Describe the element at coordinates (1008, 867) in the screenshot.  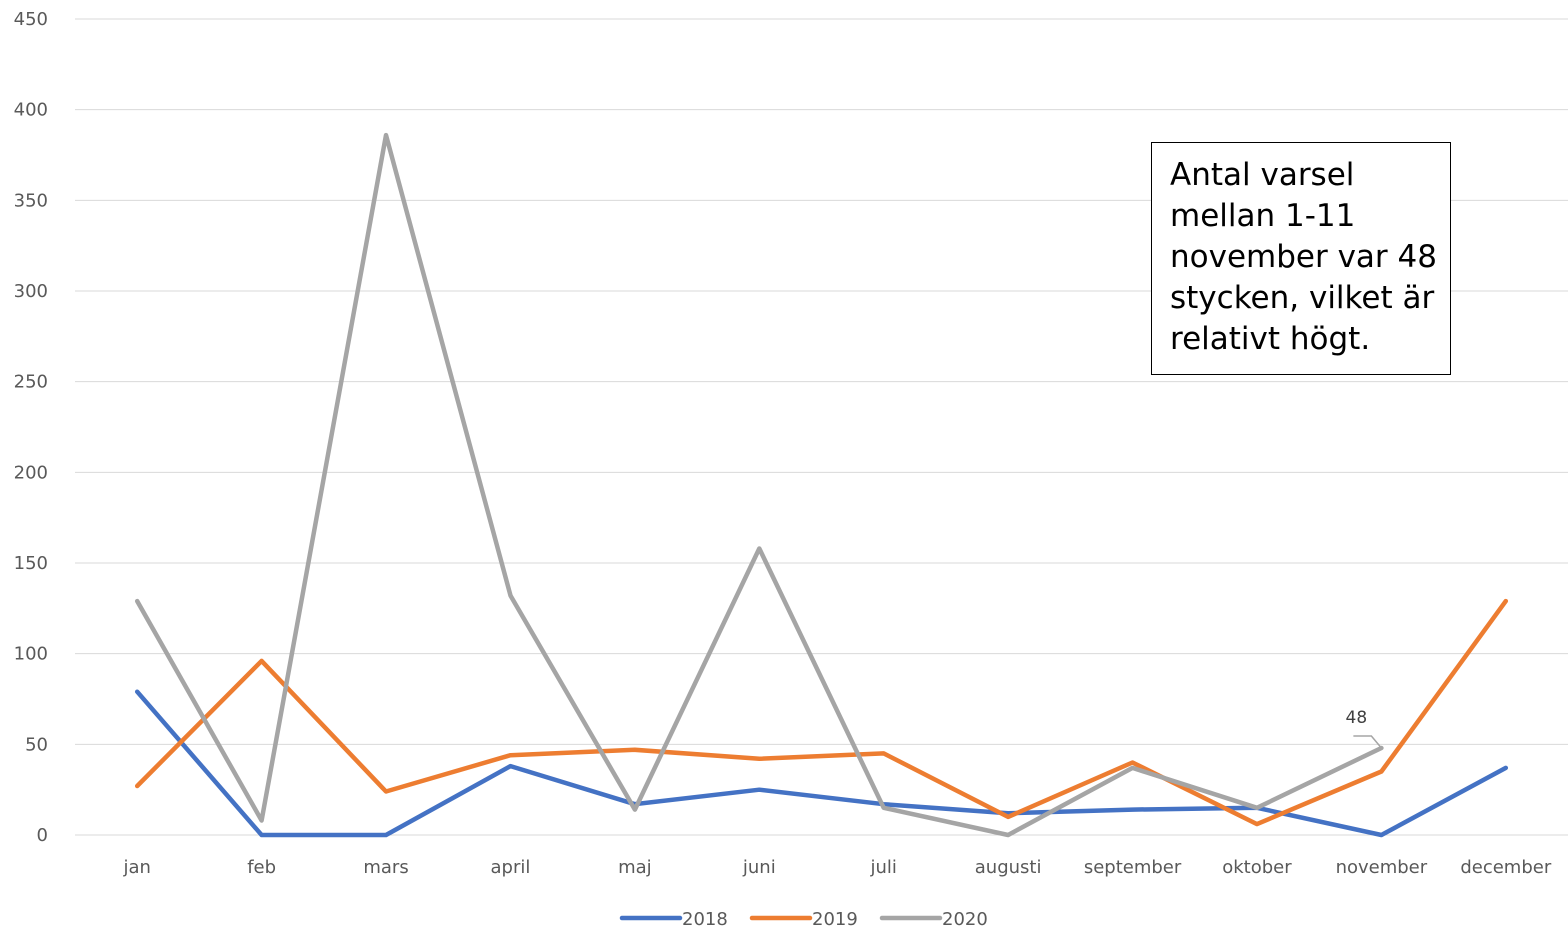
I see `x-tick-label: augusti` at that location.